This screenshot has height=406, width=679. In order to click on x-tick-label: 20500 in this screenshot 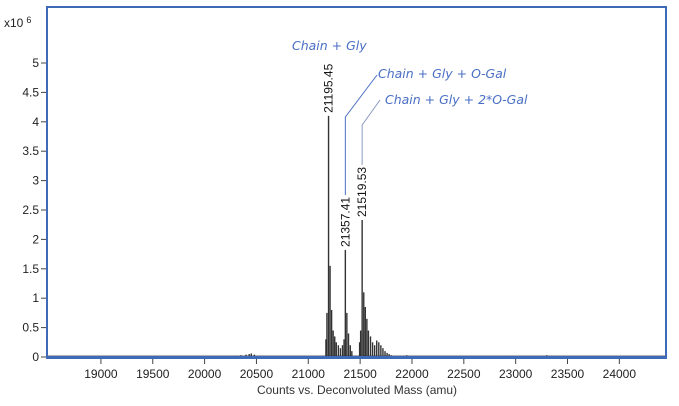, I will do `click(257, 374)`.